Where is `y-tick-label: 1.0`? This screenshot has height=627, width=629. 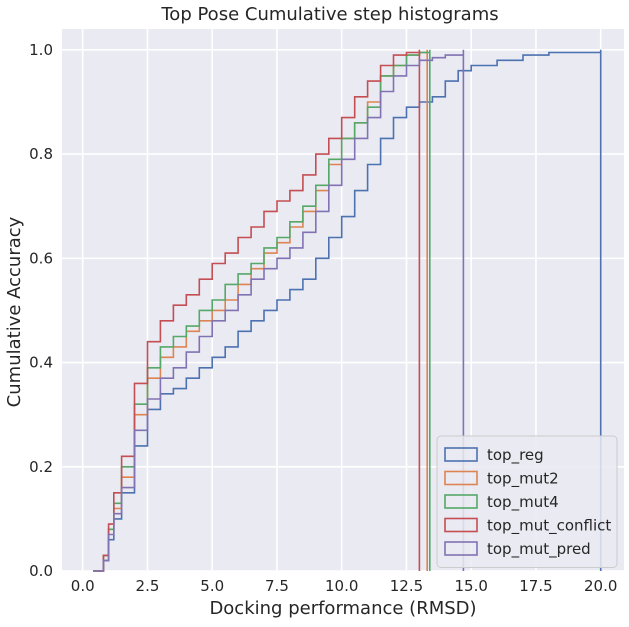
y-tick-label: 1.0 is located at coordinates (41, 50).